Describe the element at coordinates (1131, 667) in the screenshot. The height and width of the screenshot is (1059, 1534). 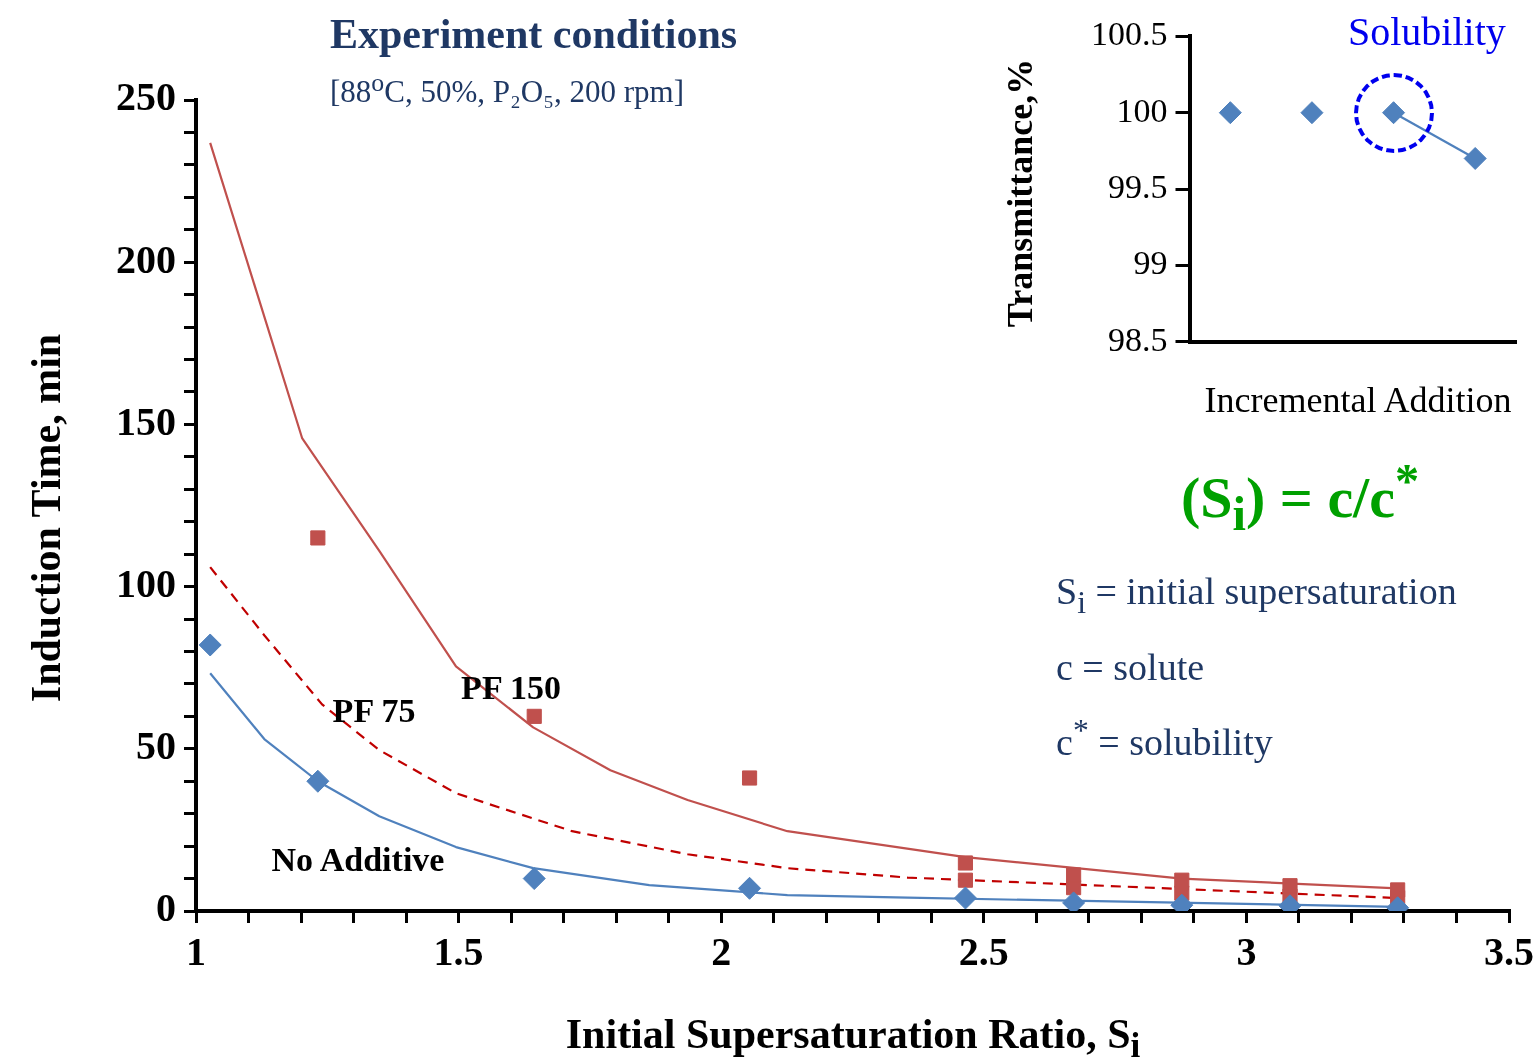
I see `annotation: c = solute` at that location.